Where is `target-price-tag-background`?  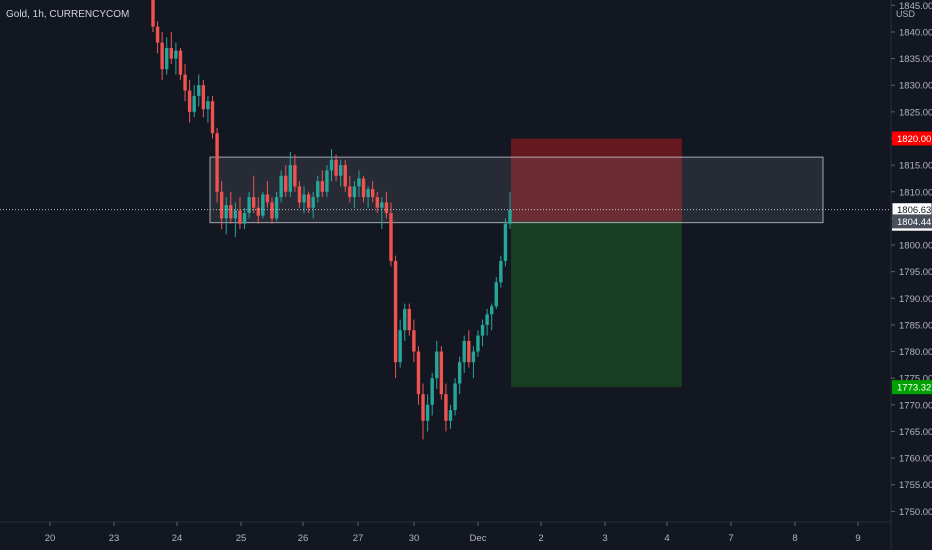
target-price-tag-background is located at coordinates (912, 387).